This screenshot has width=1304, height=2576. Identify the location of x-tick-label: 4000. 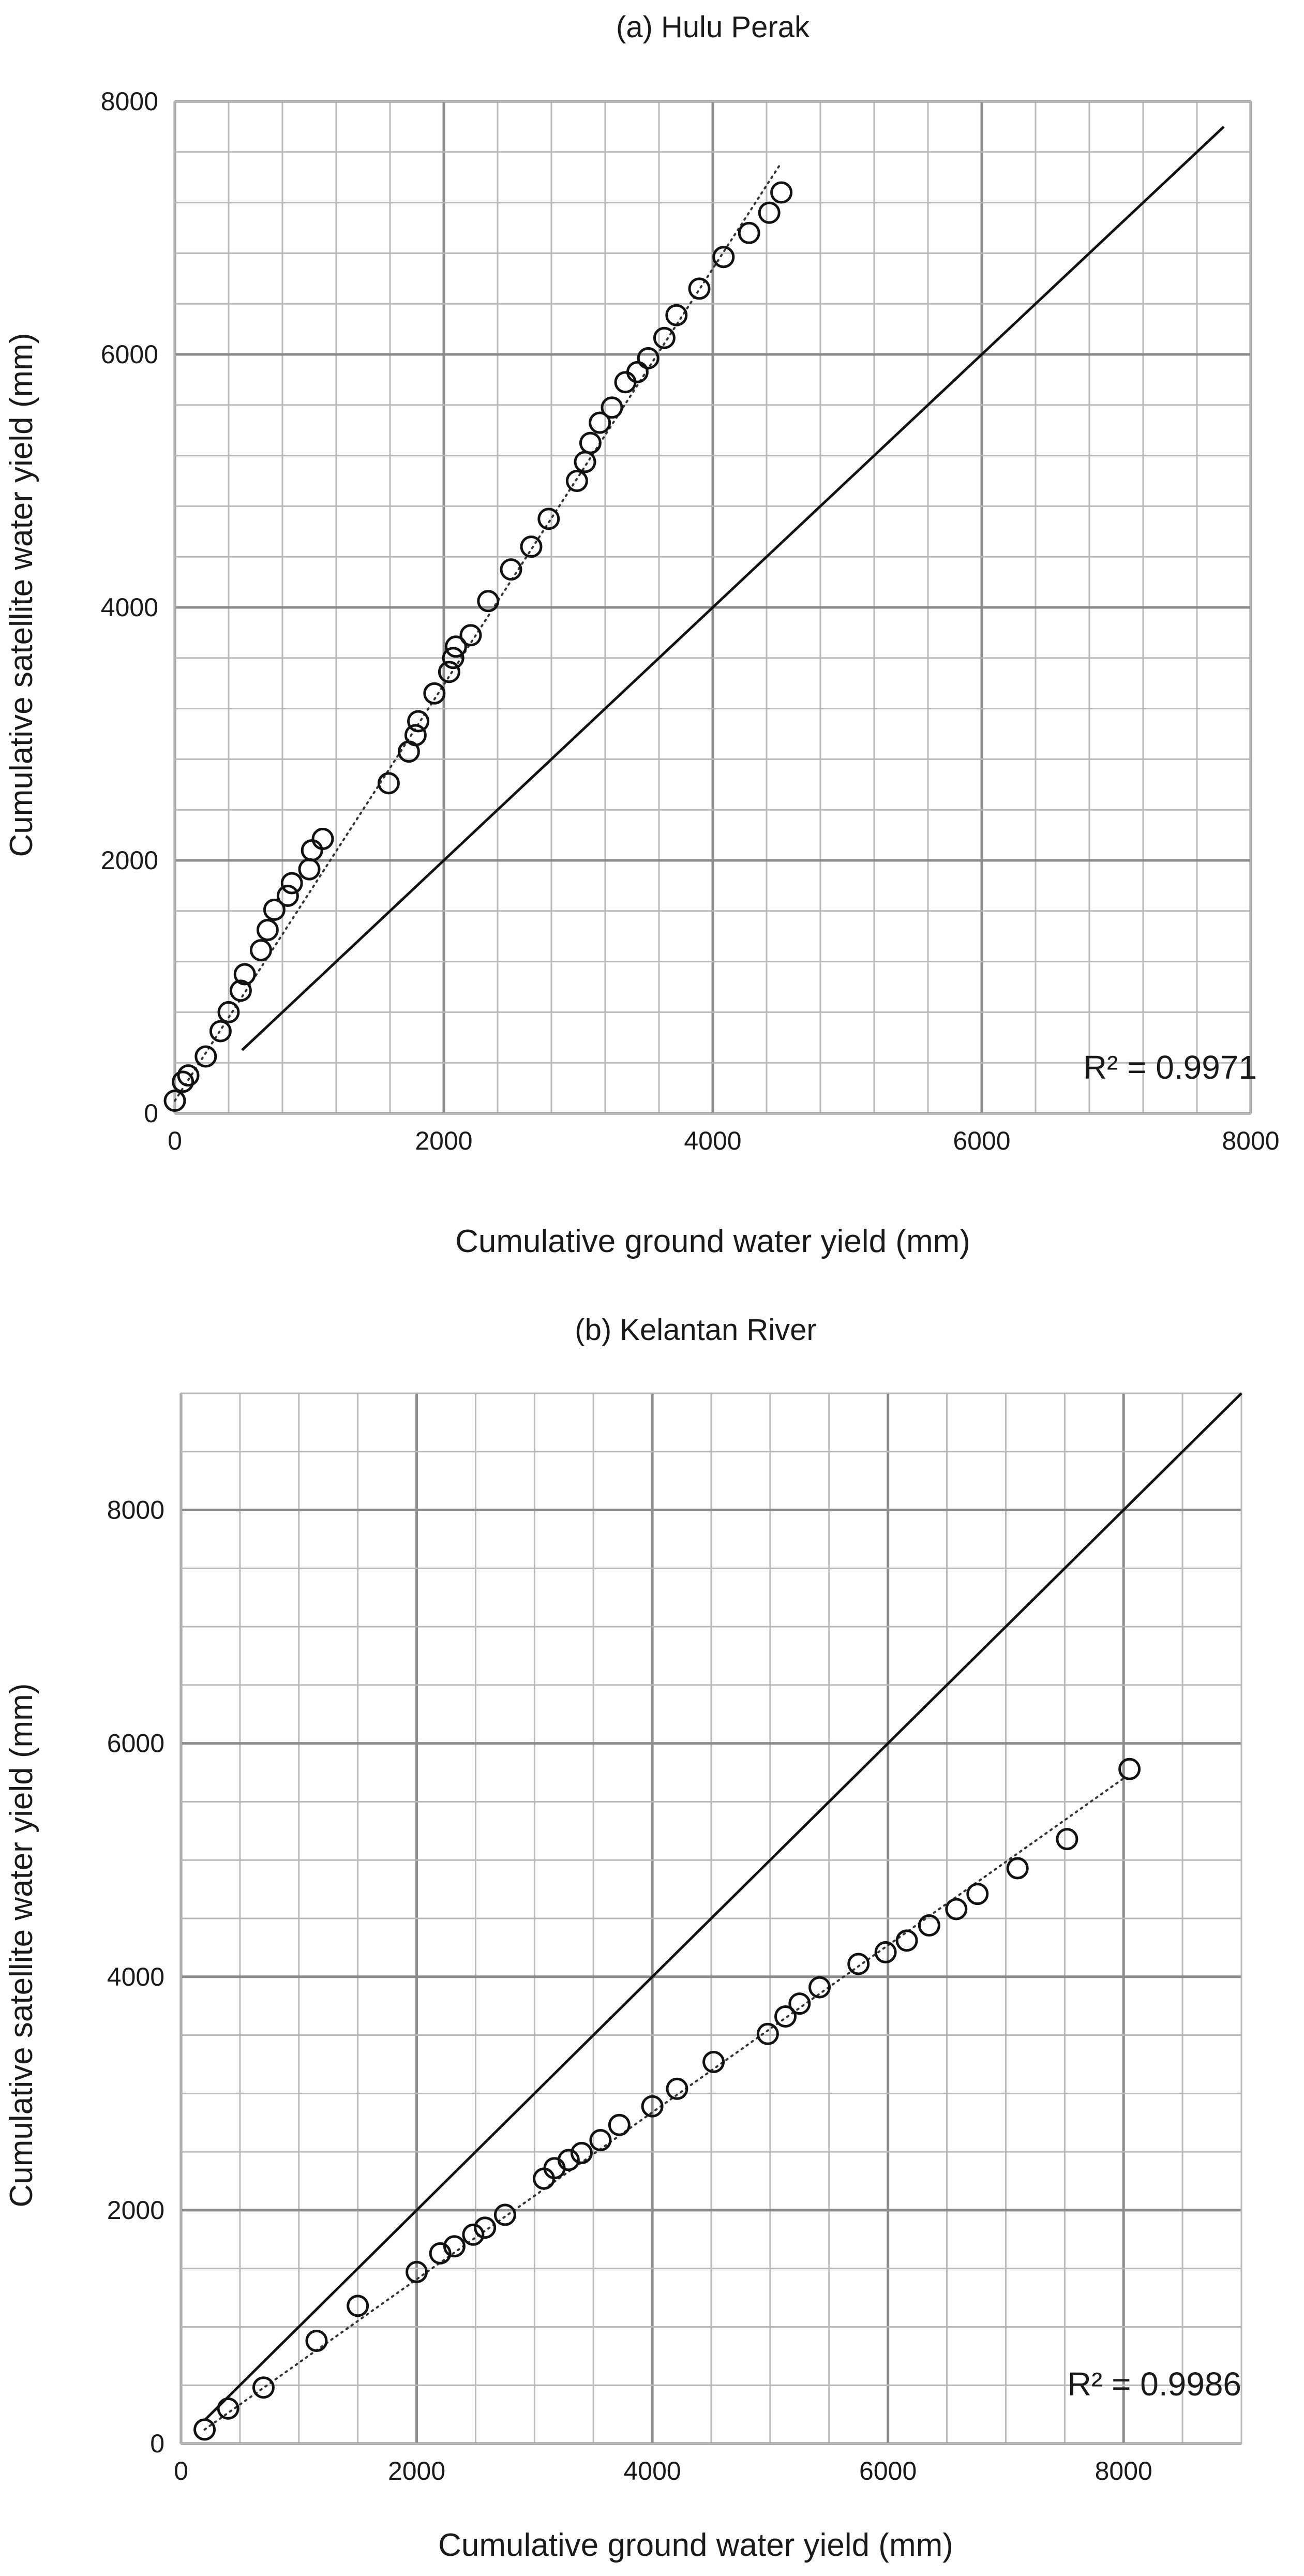
(712, 1140).